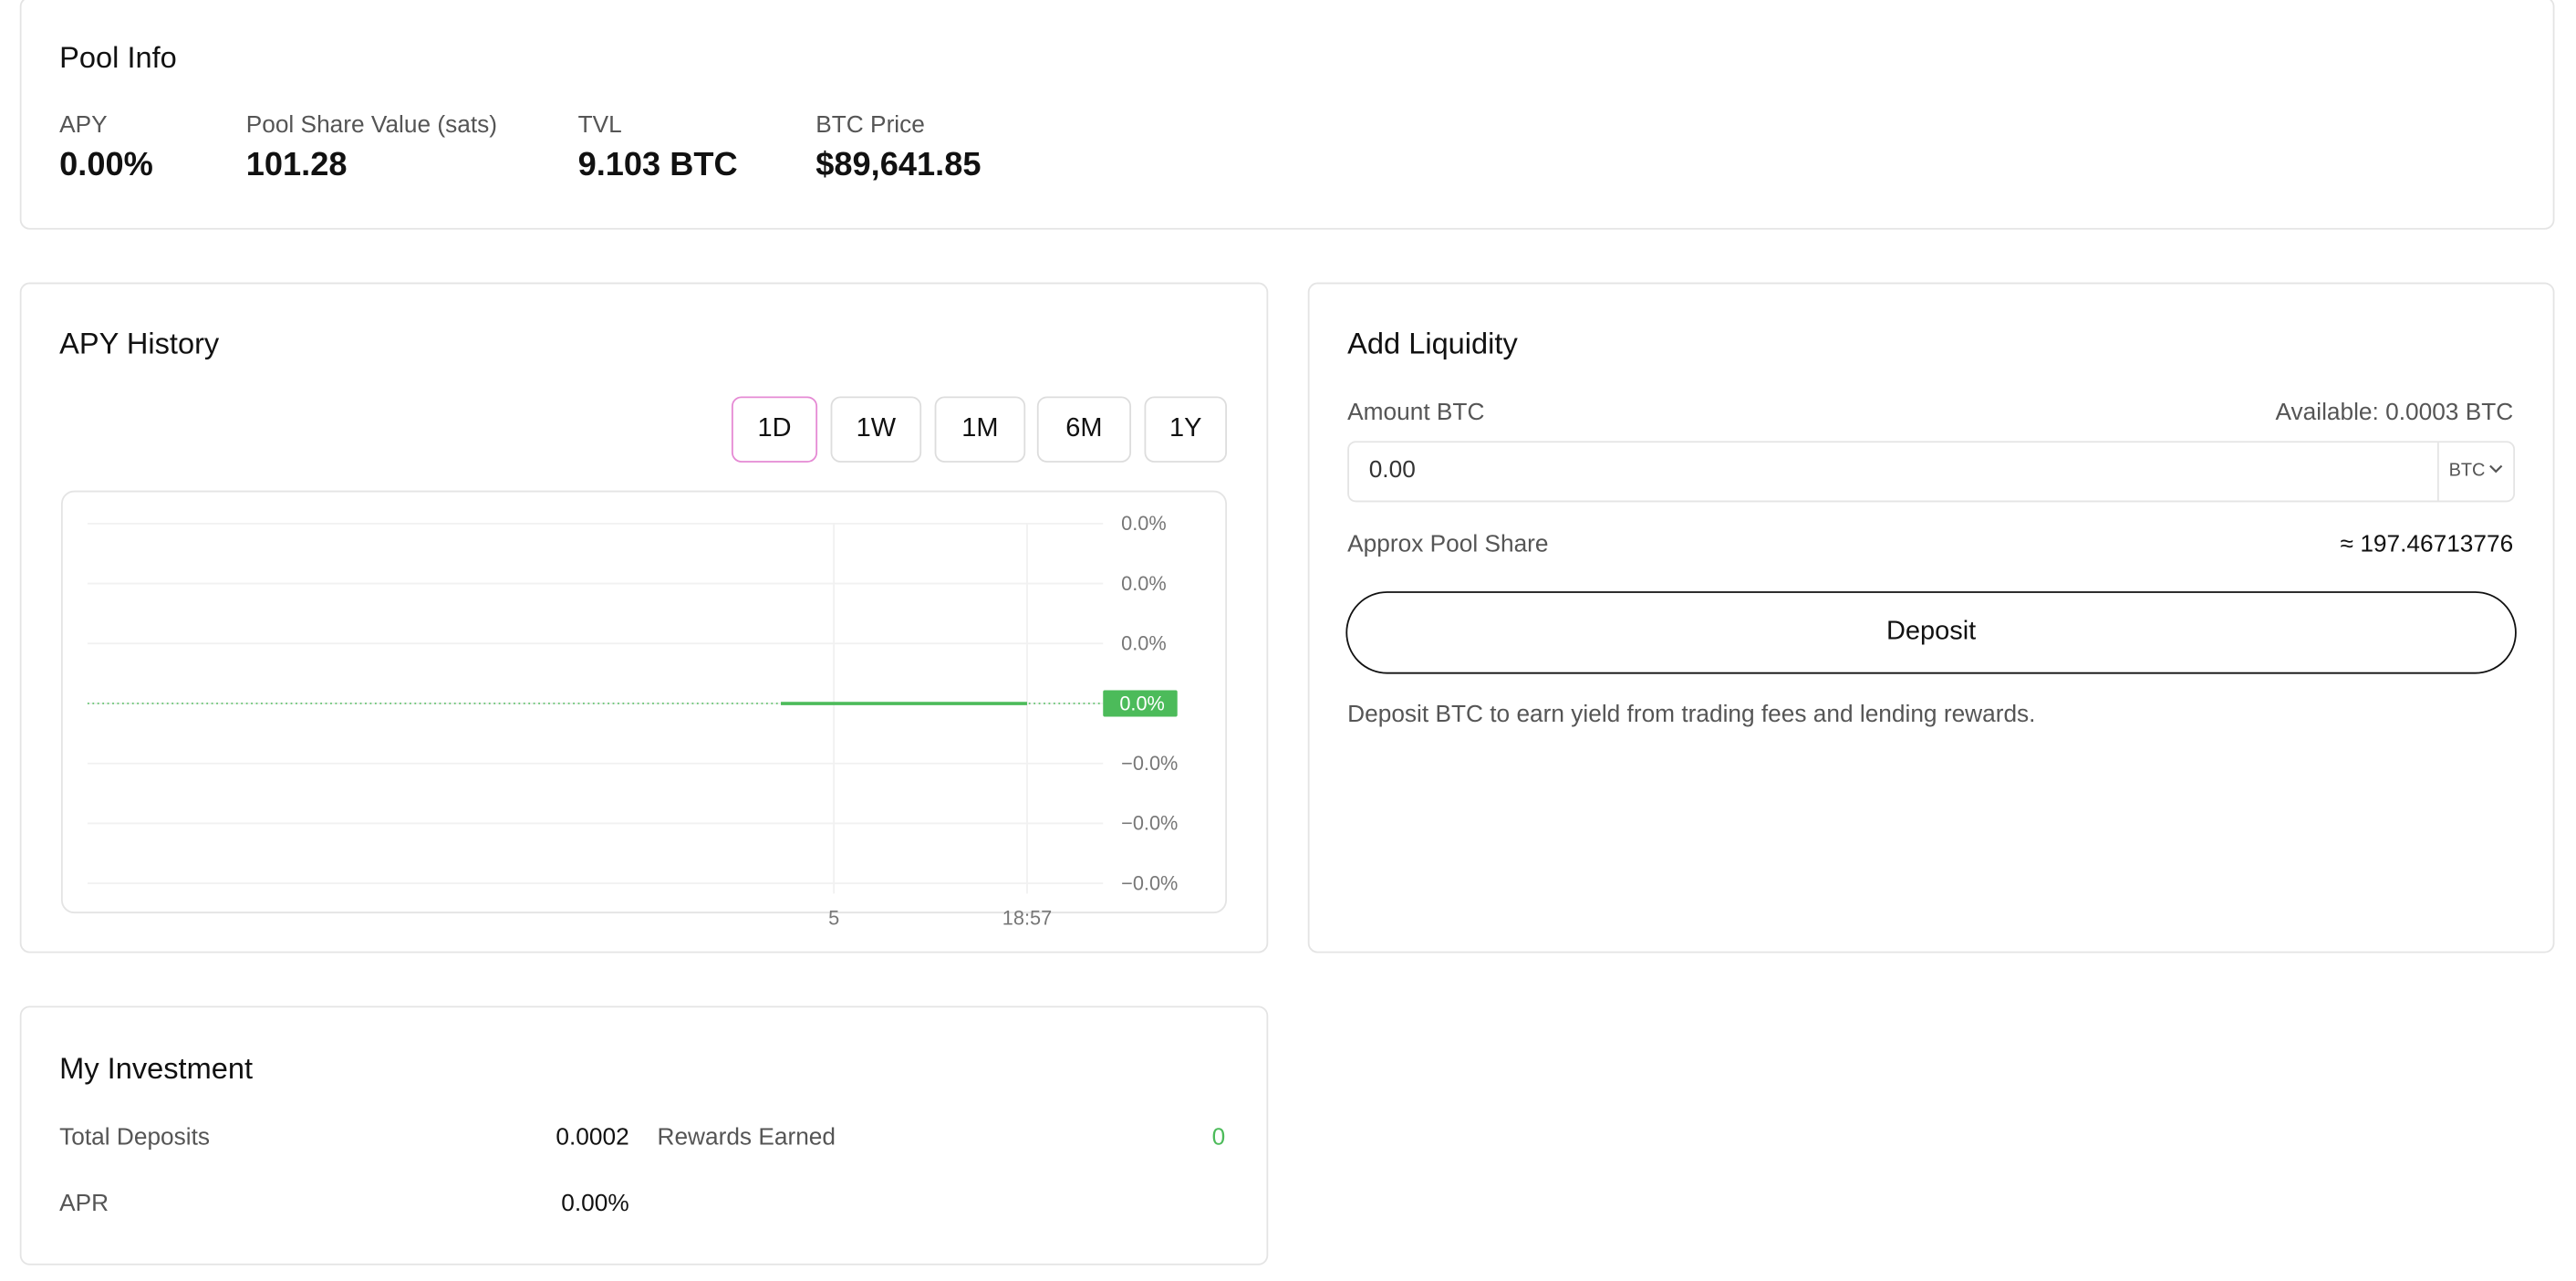  I want to click on range-button: 1D, so click(774, 429).